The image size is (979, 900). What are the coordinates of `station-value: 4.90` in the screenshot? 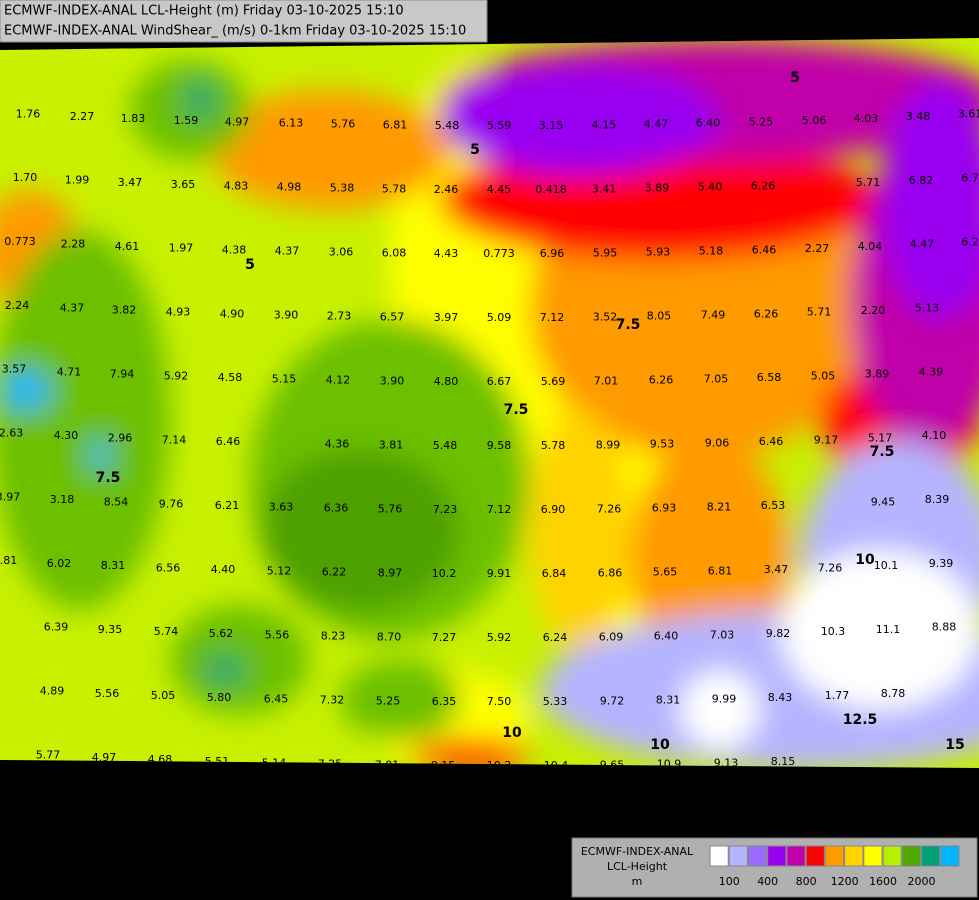 It's located at (232, 313).